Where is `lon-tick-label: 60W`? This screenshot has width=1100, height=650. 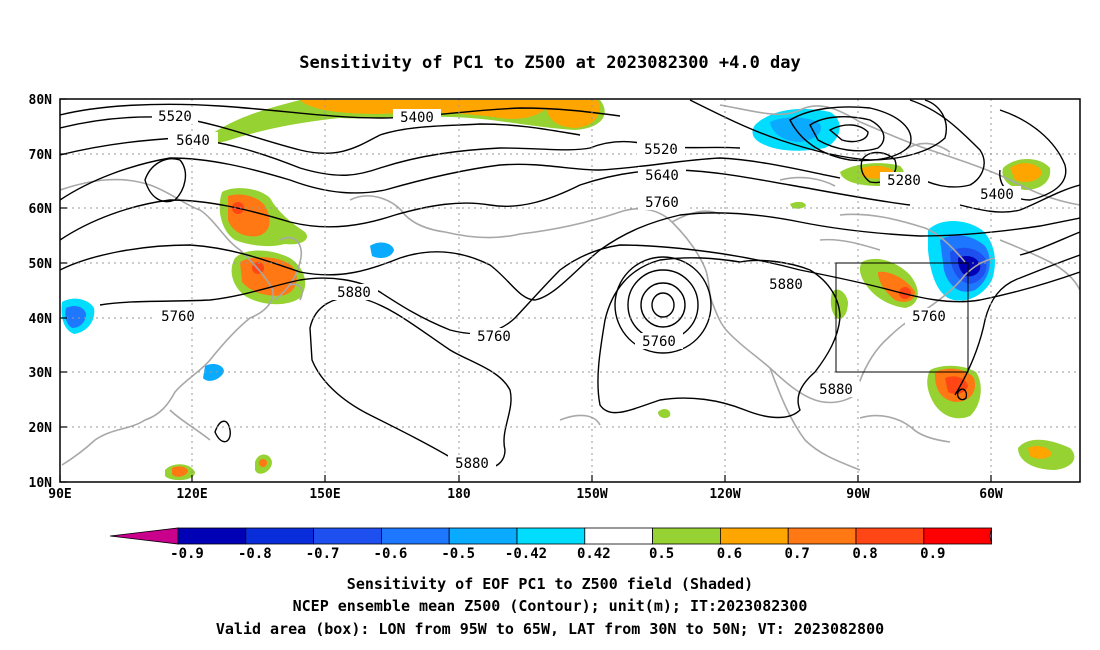
lon-tick-label: 60W is located at coordinates (991, 494).